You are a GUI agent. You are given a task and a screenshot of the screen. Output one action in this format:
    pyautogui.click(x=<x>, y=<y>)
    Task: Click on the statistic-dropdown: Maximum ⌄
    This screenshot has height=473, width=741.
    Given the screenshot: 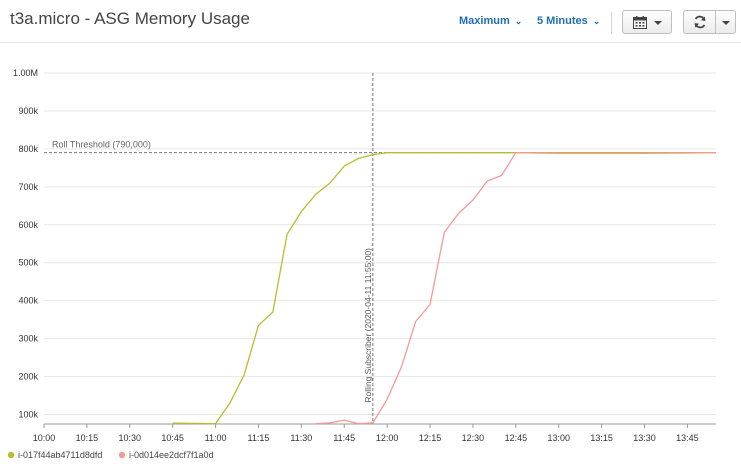 What is the action you would take?
    pyautogui.click(x=490, y=21)
    